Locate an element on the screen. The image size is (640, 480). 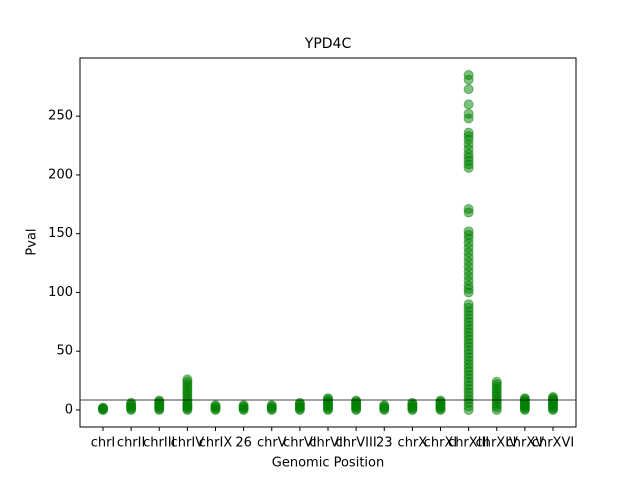
x-tick-label: chrX is located at coordinates (413, 443).